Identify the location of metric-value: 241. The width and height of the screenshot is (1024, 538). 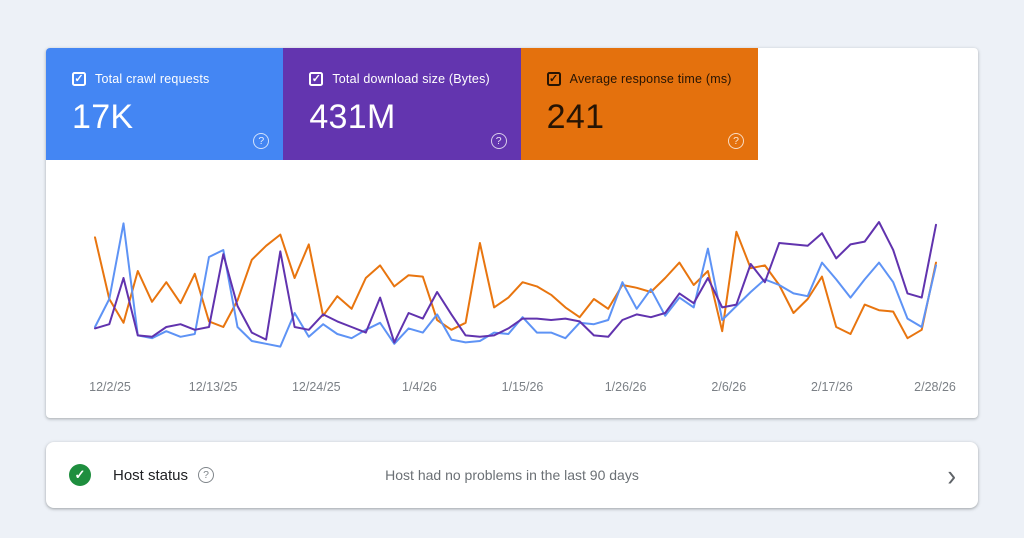
(575, 117).